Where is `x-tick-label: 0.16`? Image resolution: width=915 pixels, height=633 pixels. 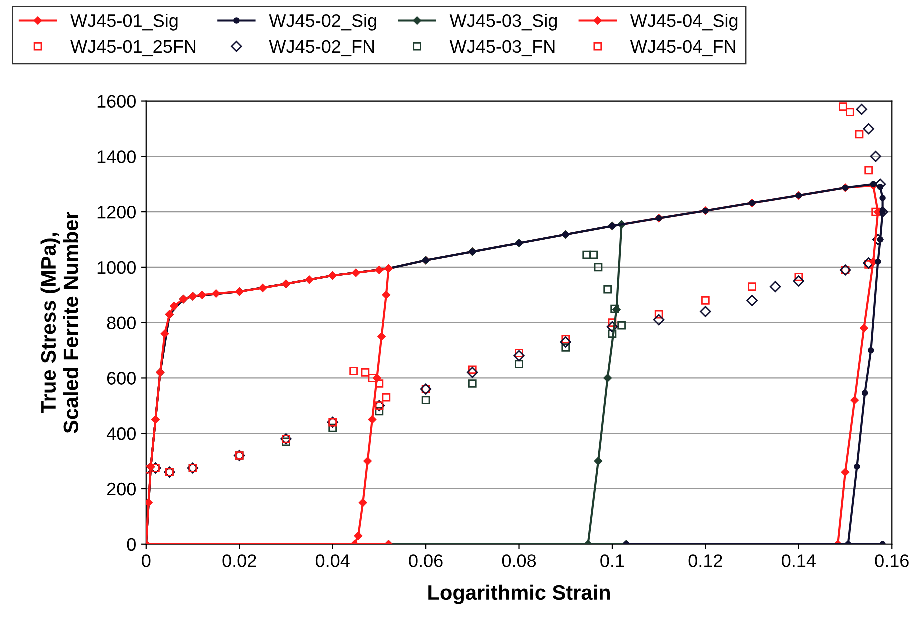 x-tick-label: 0.16 is located at coordinates (892, 561).